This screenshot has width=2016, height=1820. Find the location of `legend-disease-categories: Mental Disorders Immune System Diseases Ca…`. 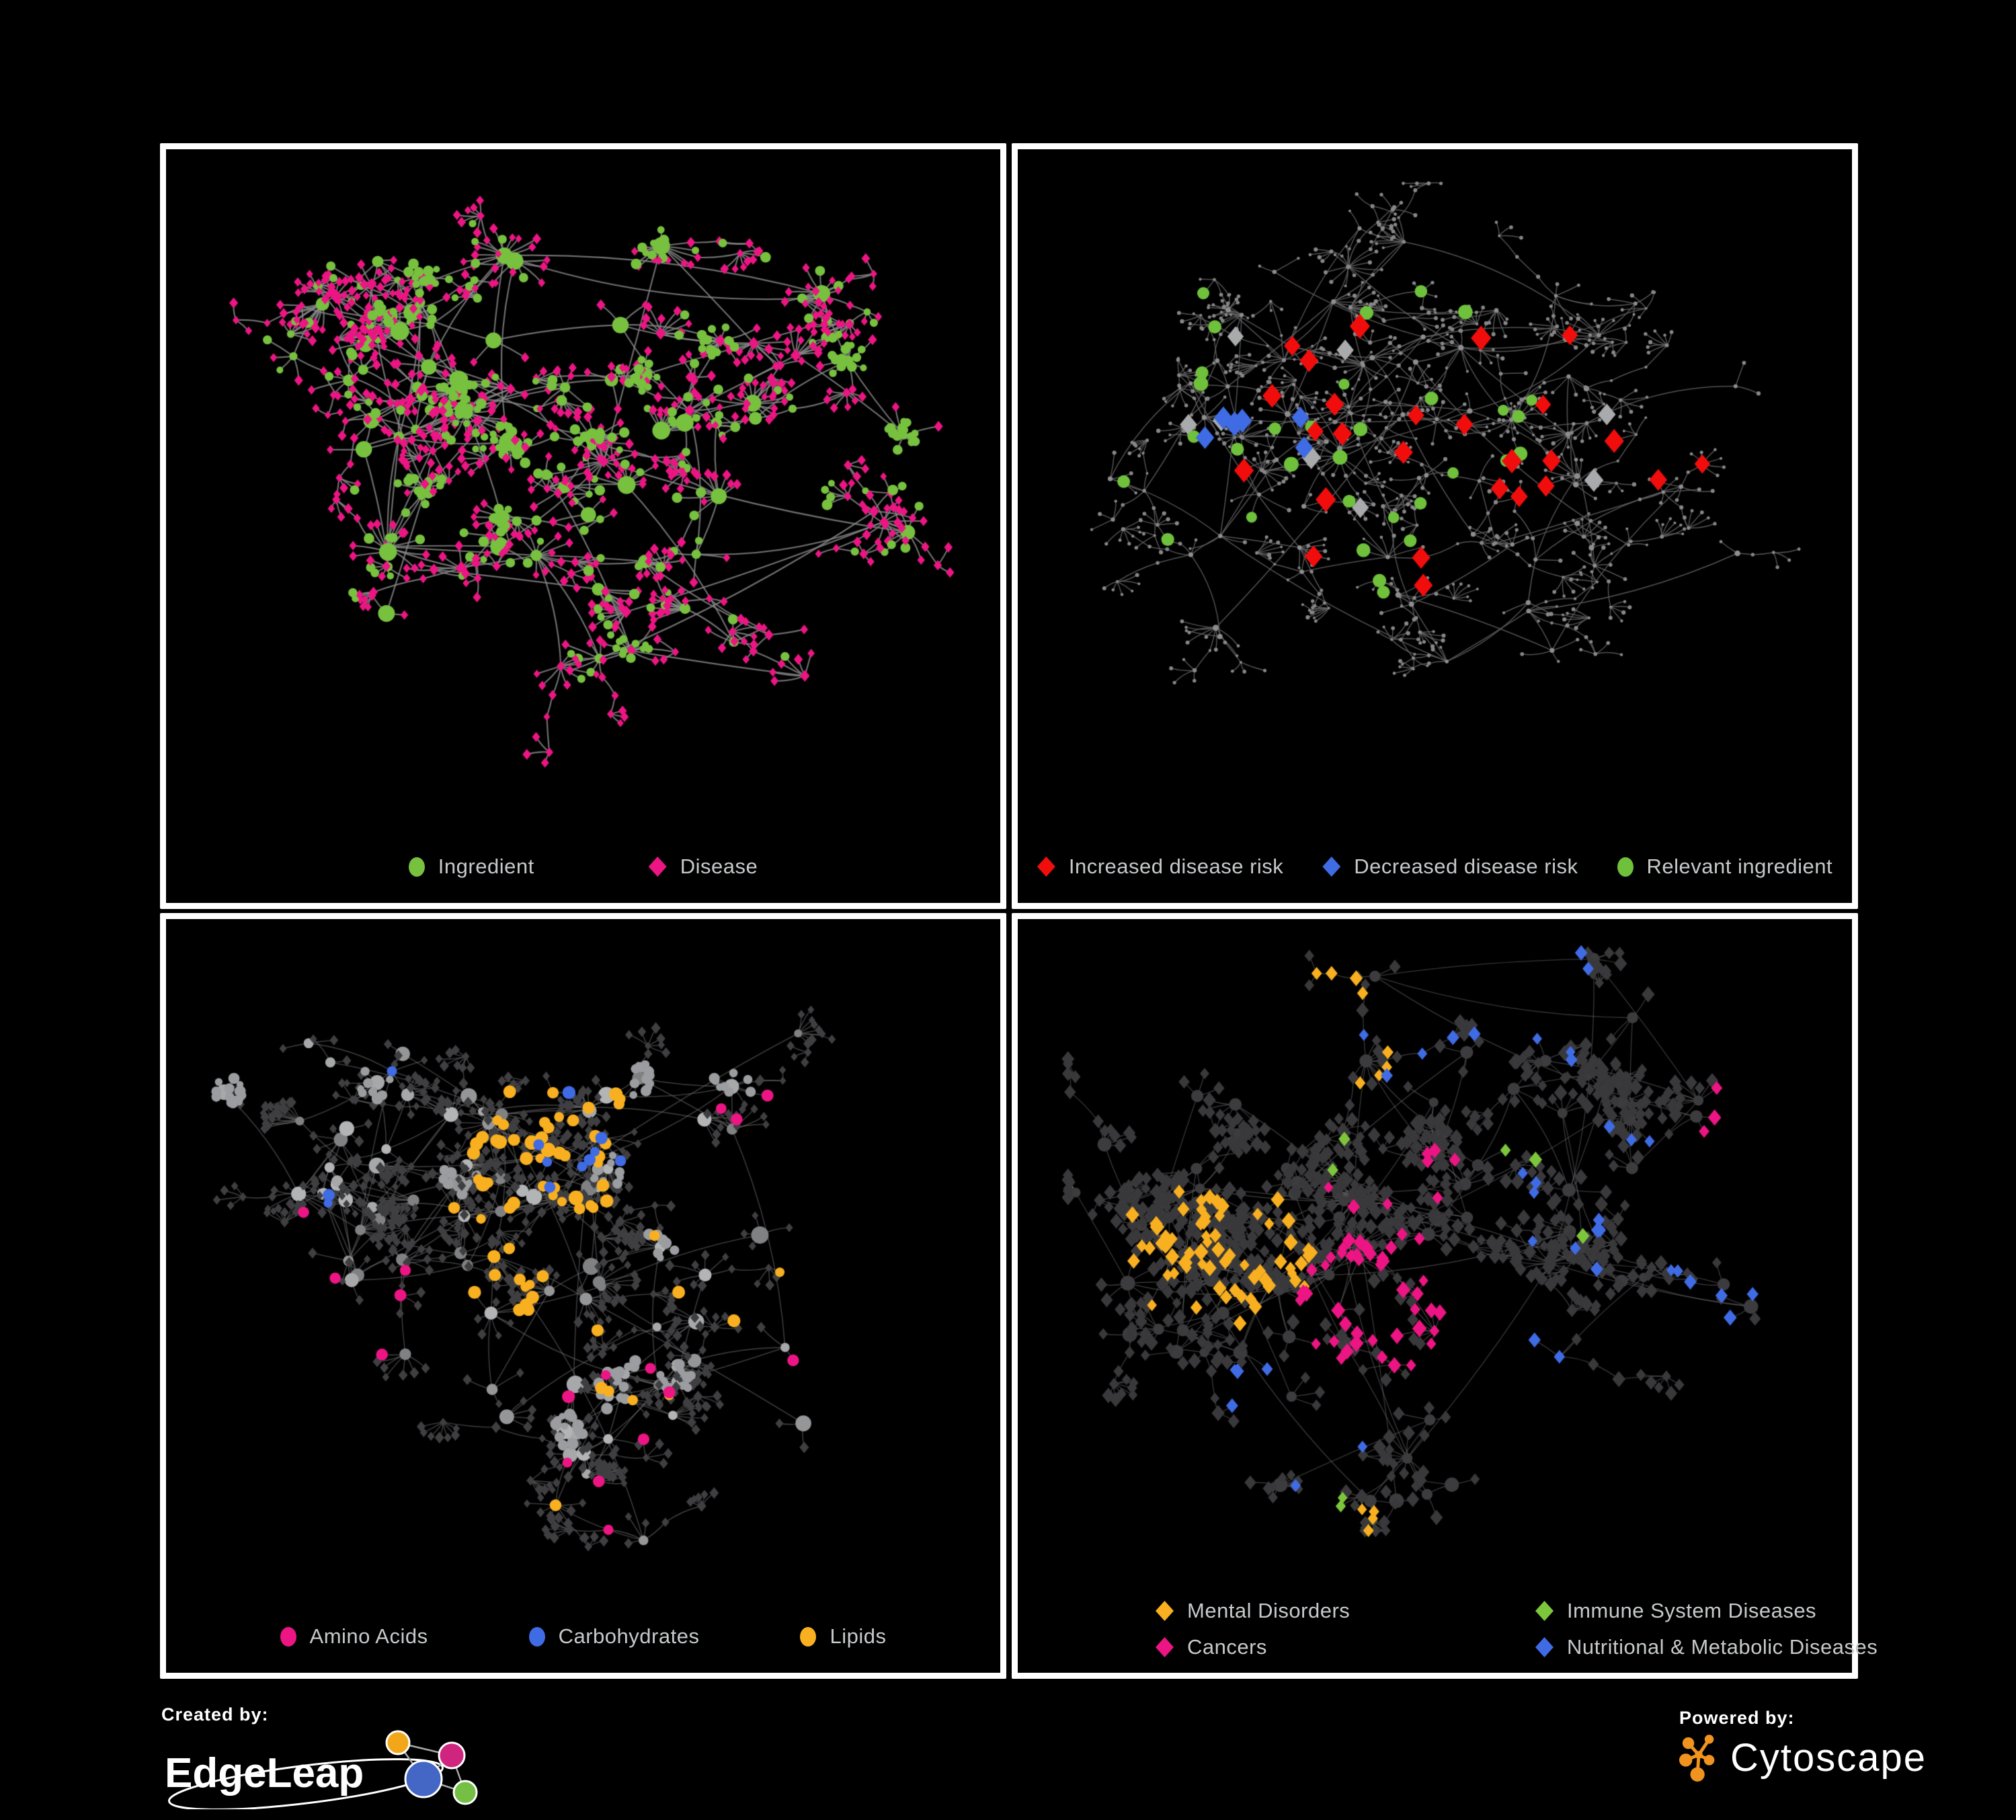

legend-disease-categories: Mental Disorders Immune System Diseases Ca… is located at coordinates (1517, 1629).